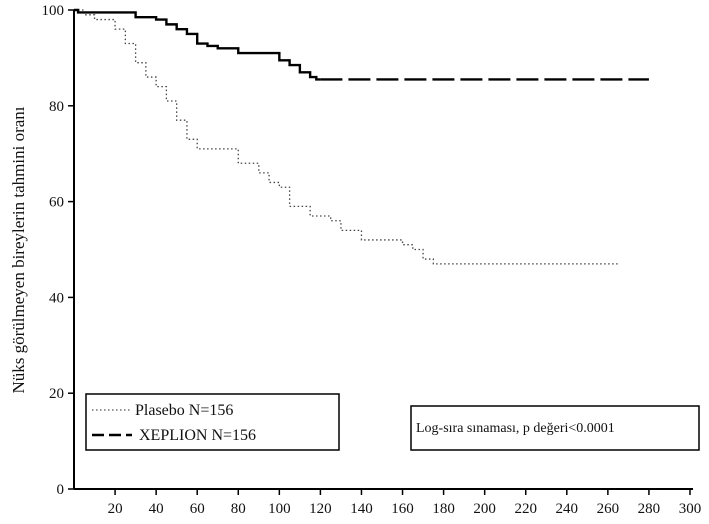  What do you see at coordinates (197, 44) in the screenshot?
I see `series-xeplion-line` at bounding box center [197, 44].